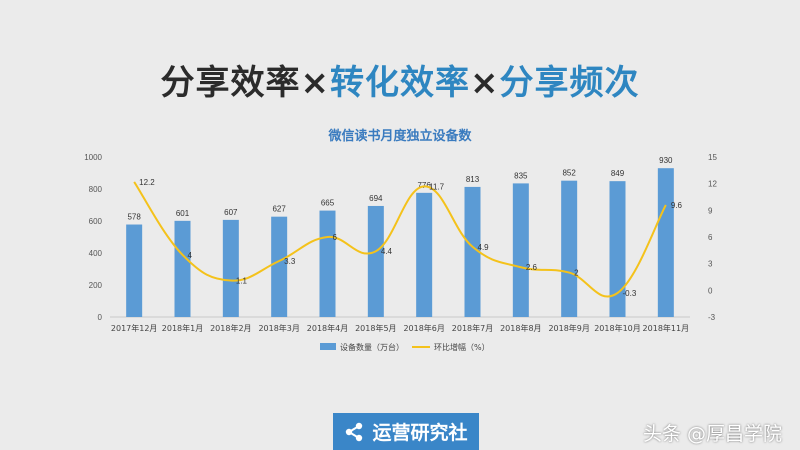 Image resolution: width=800 pixels, height=450 pixels. Describe the element at coordinates (576, 273) in the screenshot. I see `line-value-label: 2` at that location.